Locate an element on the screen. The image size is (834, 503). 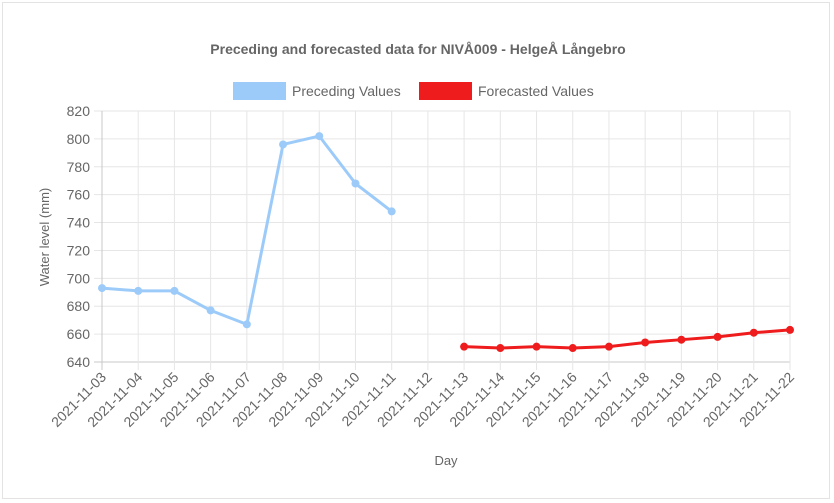
legend-swatch-preceding is located at coordinates (259, 91).